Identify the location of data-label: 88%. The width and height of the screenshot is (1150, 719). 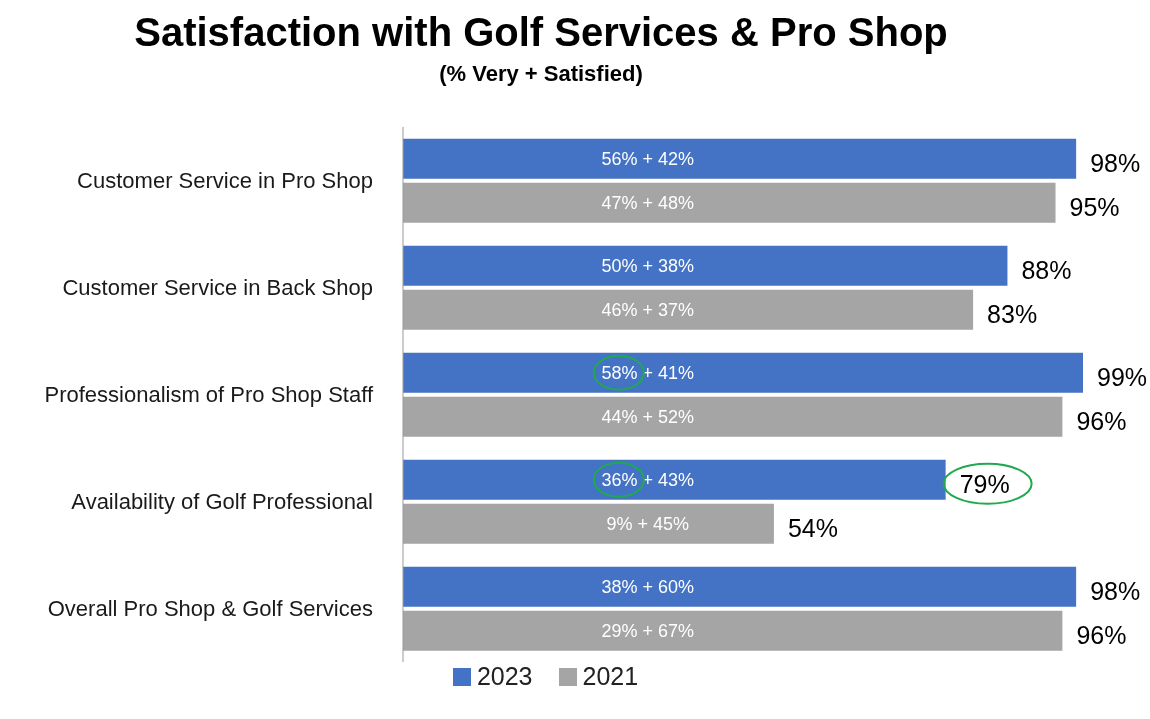
(1046, 269).